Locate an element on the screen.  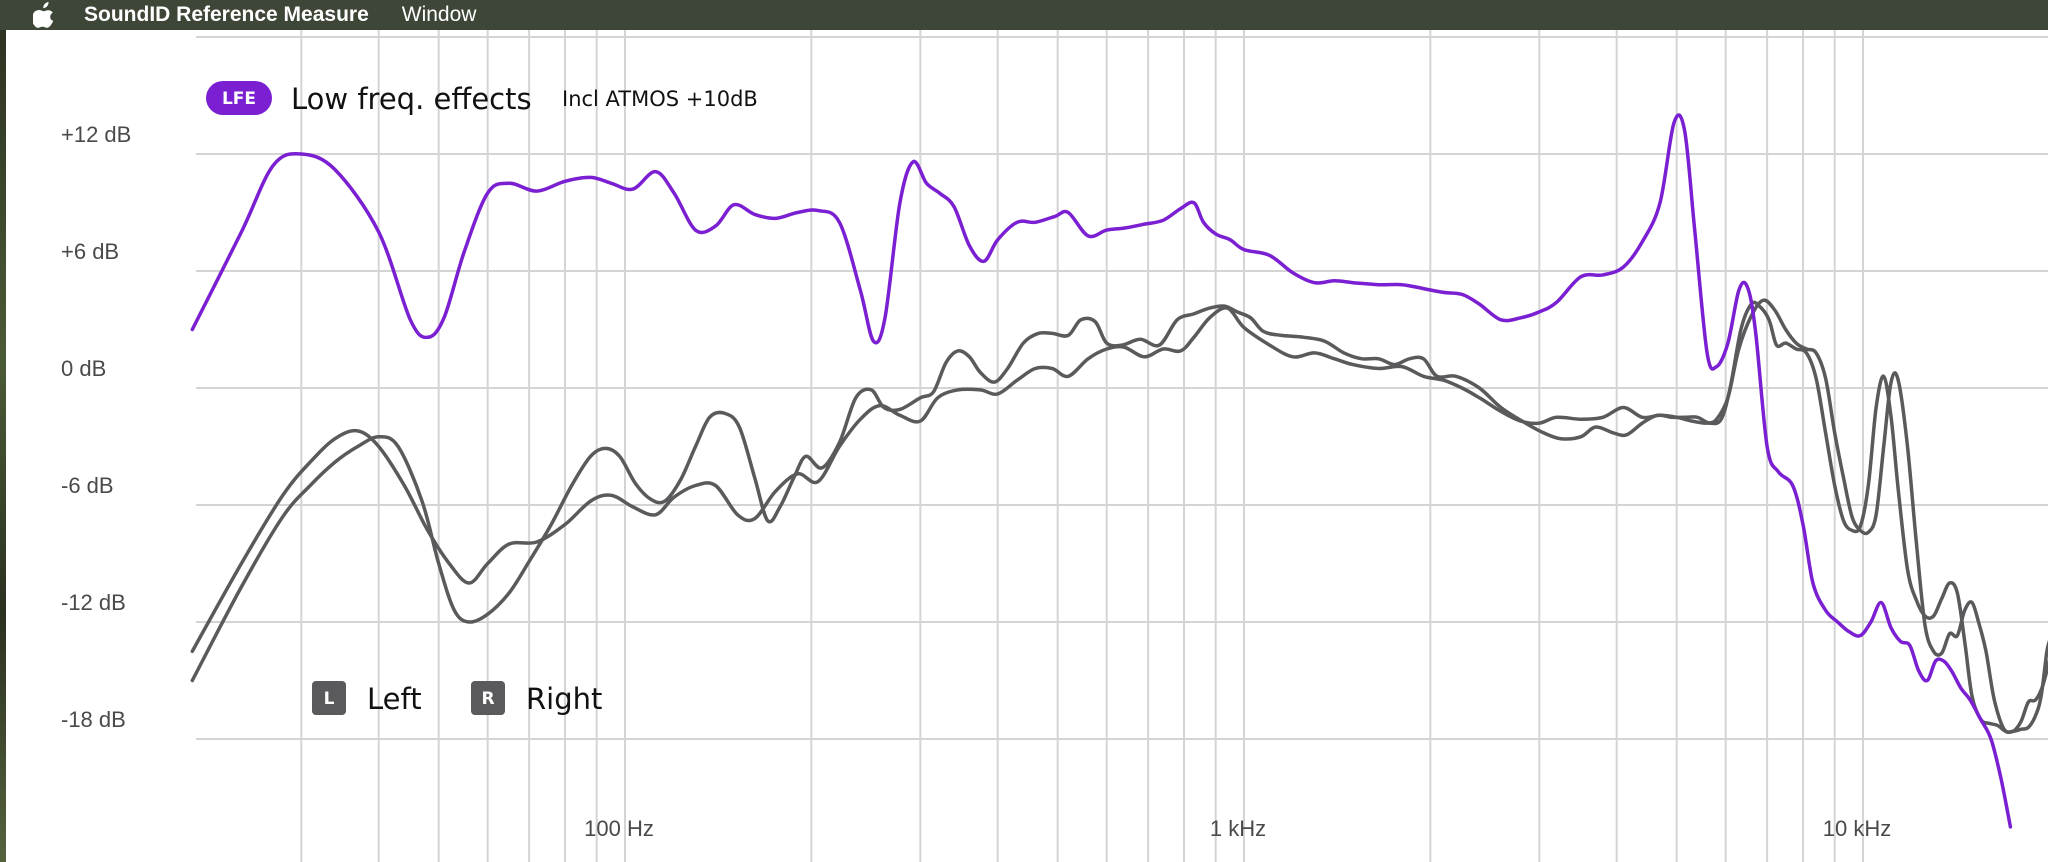
y-axis-tick-label: 0 dB is located at coordinates (83, 368).